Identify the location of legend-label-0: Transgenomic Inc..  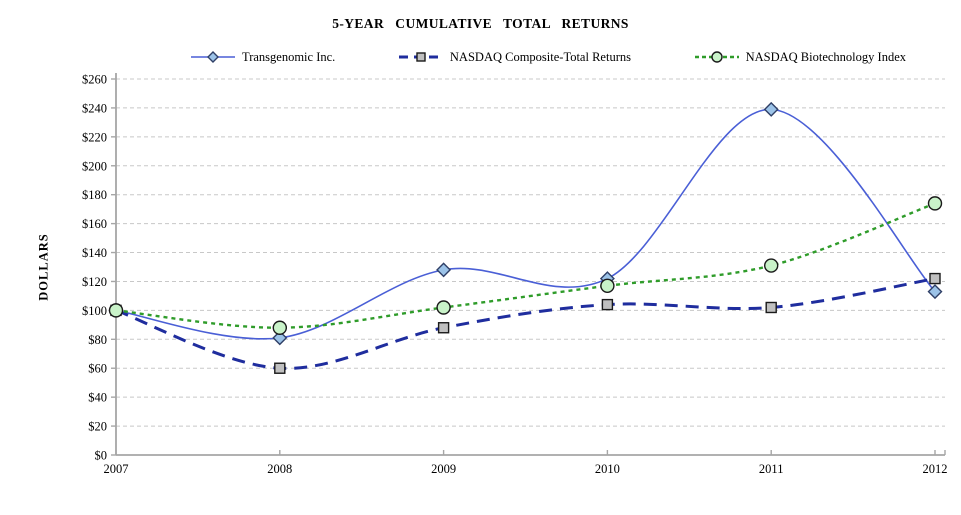
(289, 56).